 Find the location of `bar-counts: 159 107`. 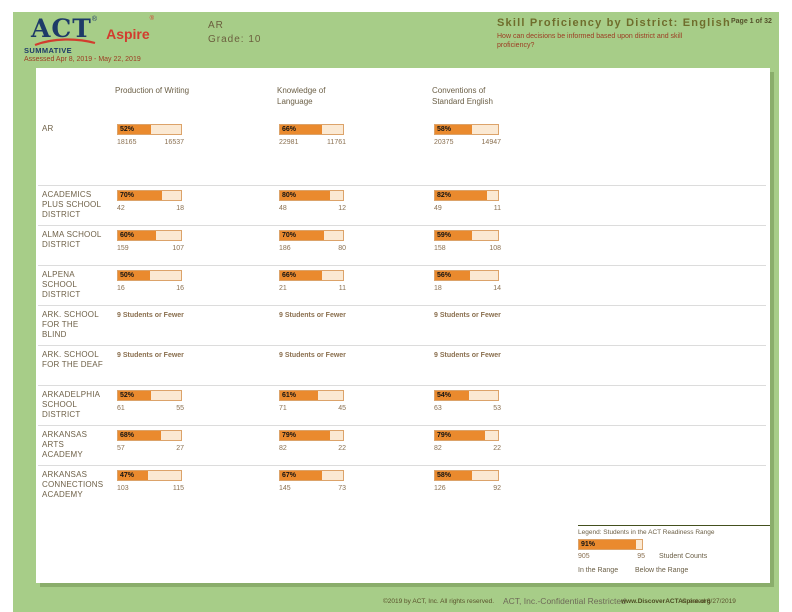

bar-counts: 159 107 is located at coordinates (150, 248).